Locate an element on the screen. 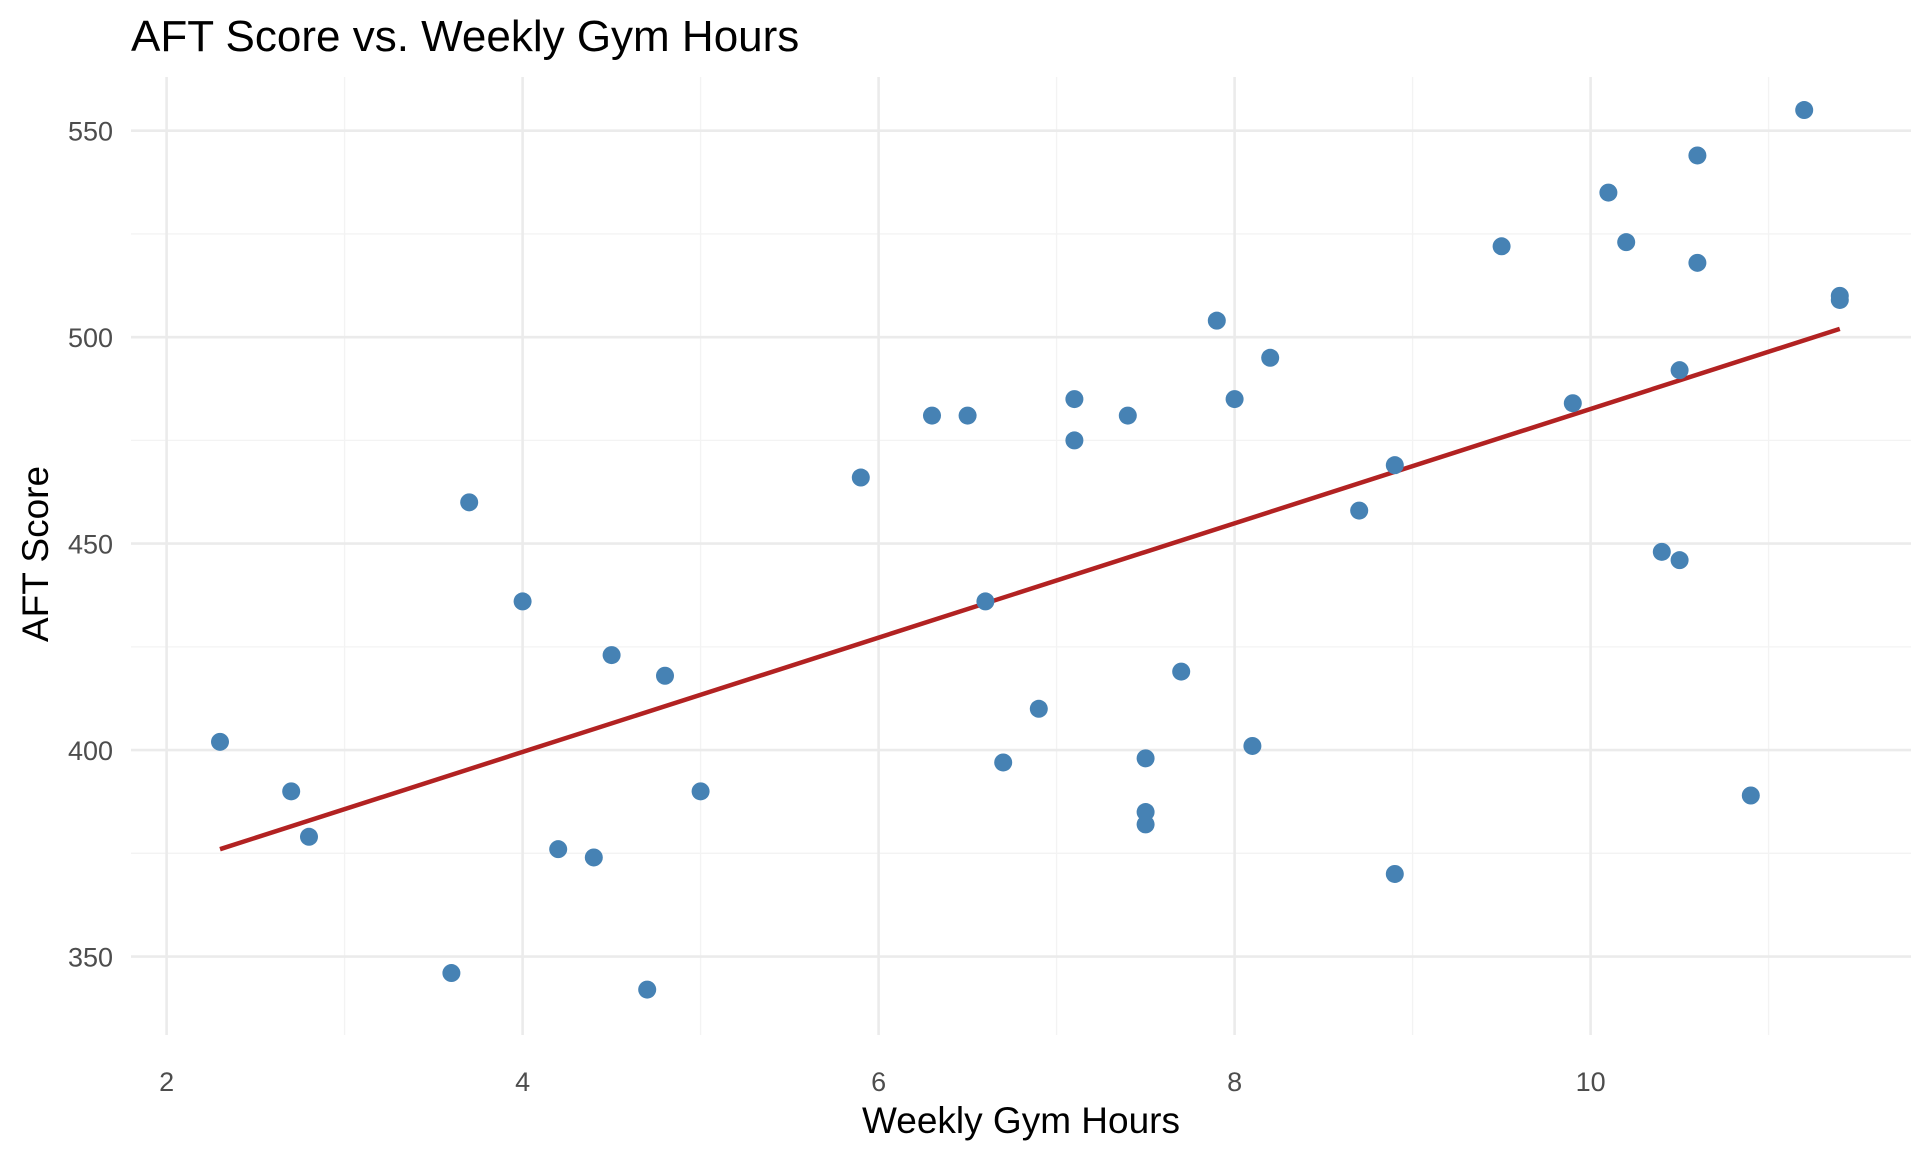 The height and width of the screenshot is (1152, 1920). y-tick-label: 500 is located at coordinates (90, 338).